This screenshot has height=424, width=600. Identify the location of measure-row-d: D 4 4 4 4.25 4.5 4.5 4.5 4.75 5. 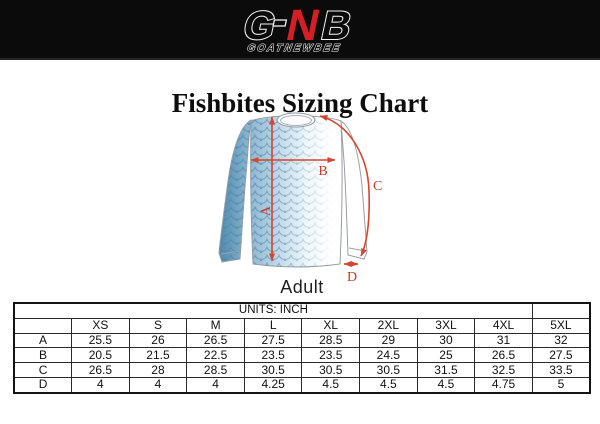
(302, 385).